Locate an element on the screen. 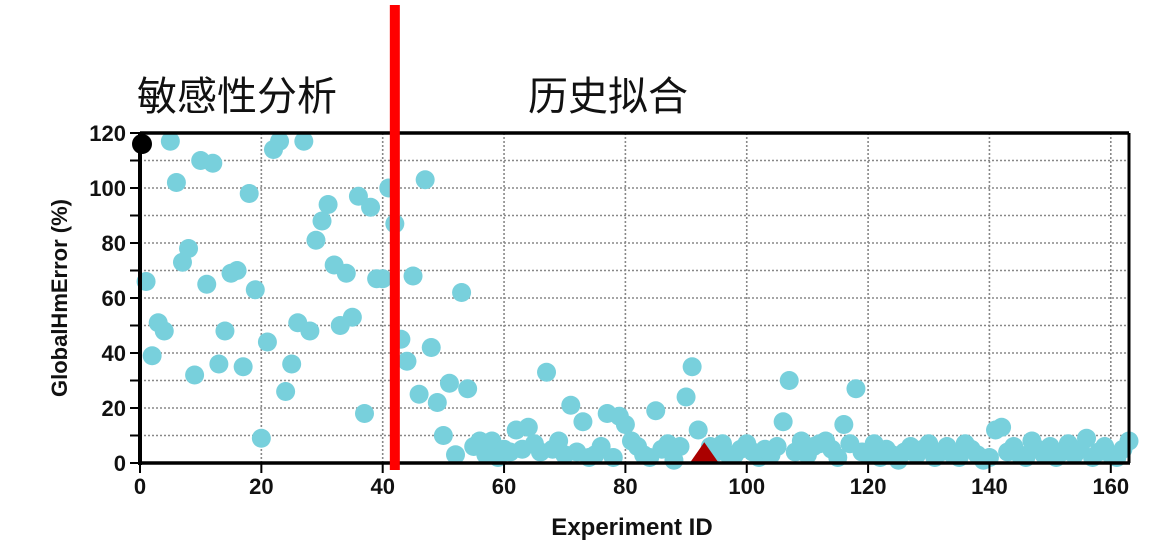 The height and width of the screenshot is (549, 1151). y-tick-label: 0 is located at coordinates (120, 463).